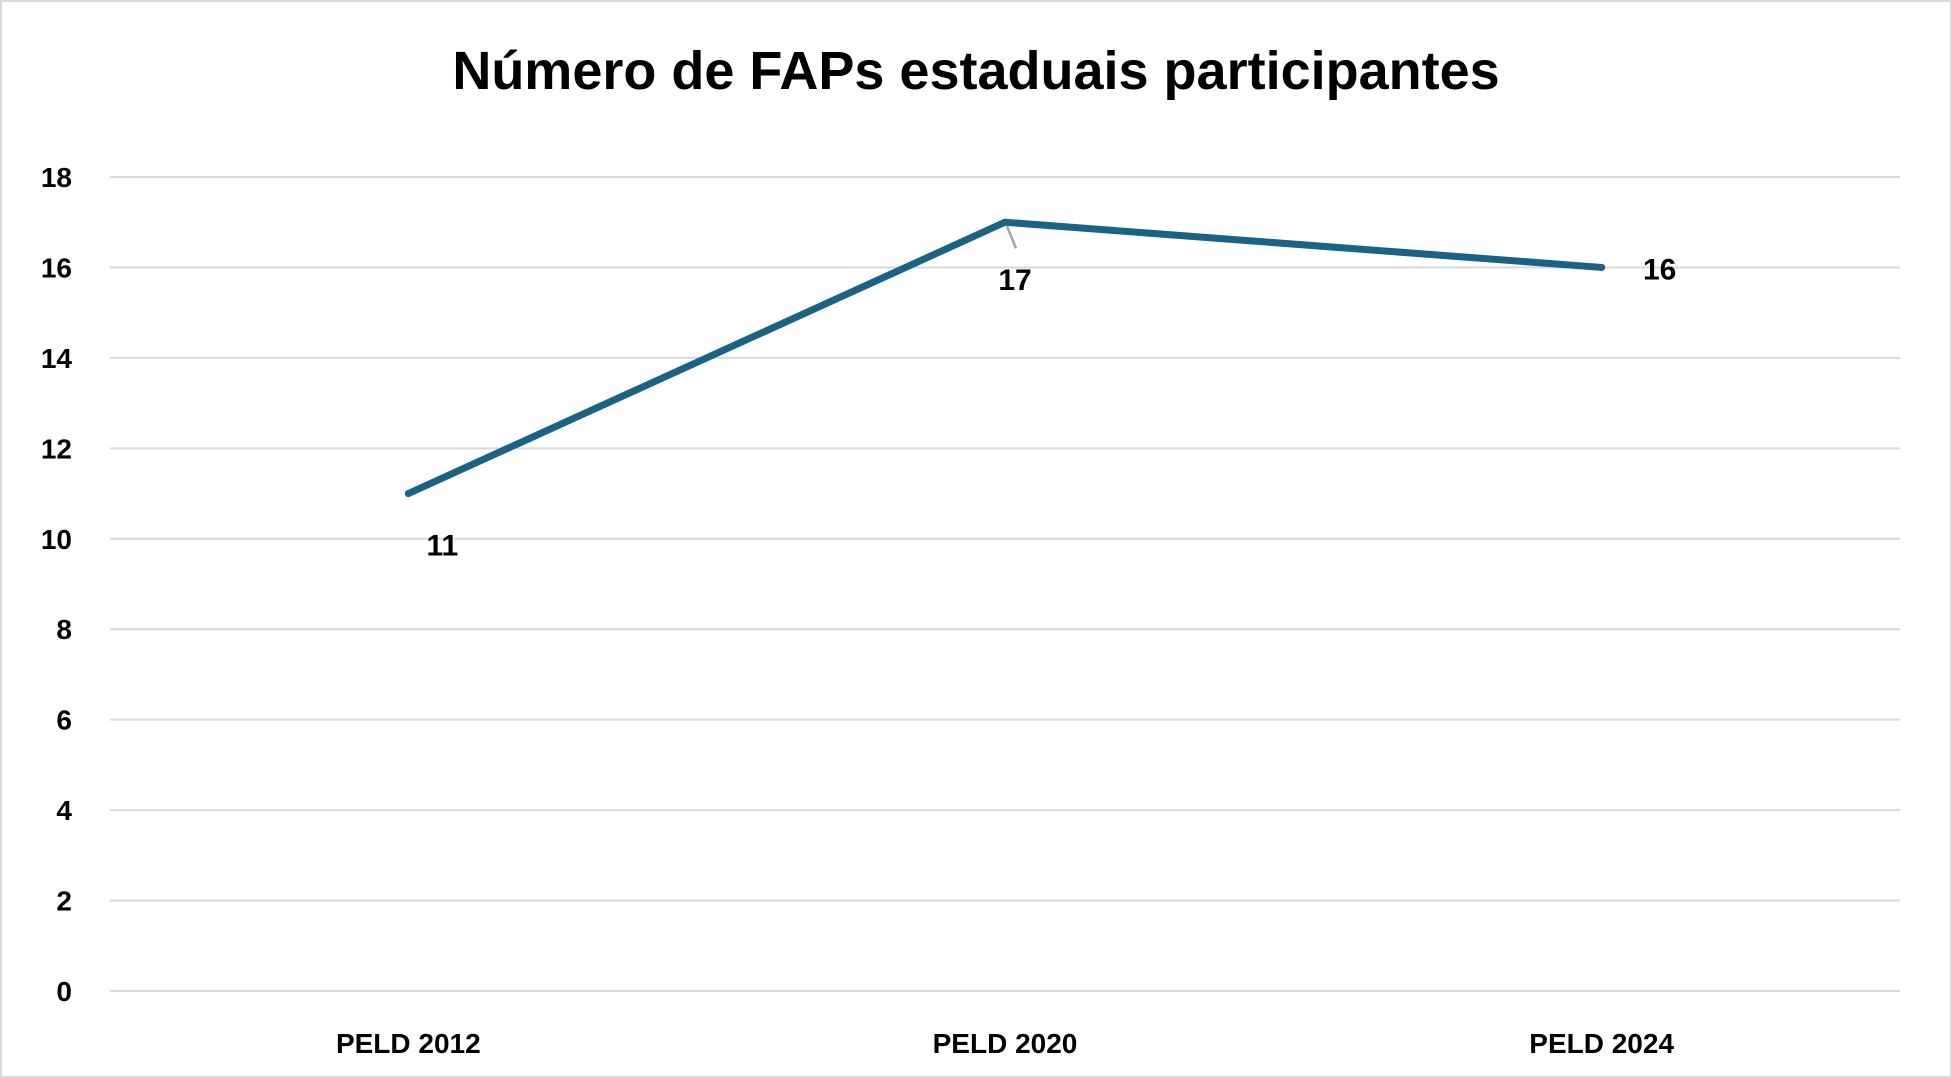  Describe the element at coordinates (1014, 280) in the screenshot. I see `data-label: 17` at that location.